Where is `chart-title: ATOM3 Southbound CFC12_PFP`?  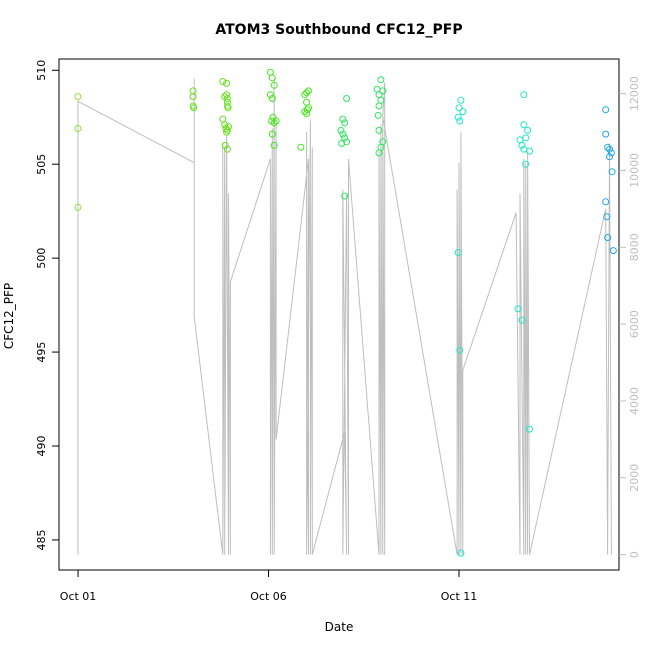 chart-title: ATOM3 Southbound CFC12_PFP is located at coordinates (338, 30).